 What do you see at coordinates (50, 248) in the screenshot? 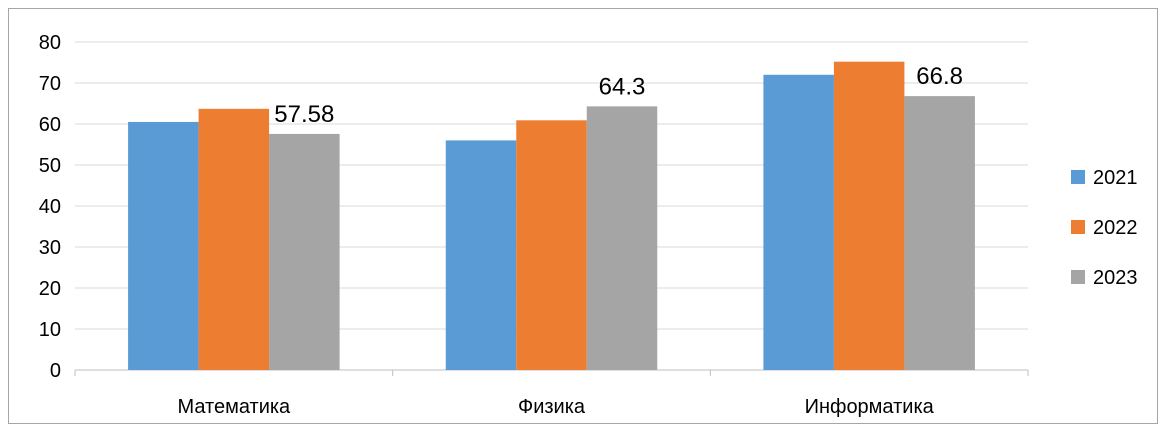
I see `y-tick-label: 30` at bounding box center [50, 248].